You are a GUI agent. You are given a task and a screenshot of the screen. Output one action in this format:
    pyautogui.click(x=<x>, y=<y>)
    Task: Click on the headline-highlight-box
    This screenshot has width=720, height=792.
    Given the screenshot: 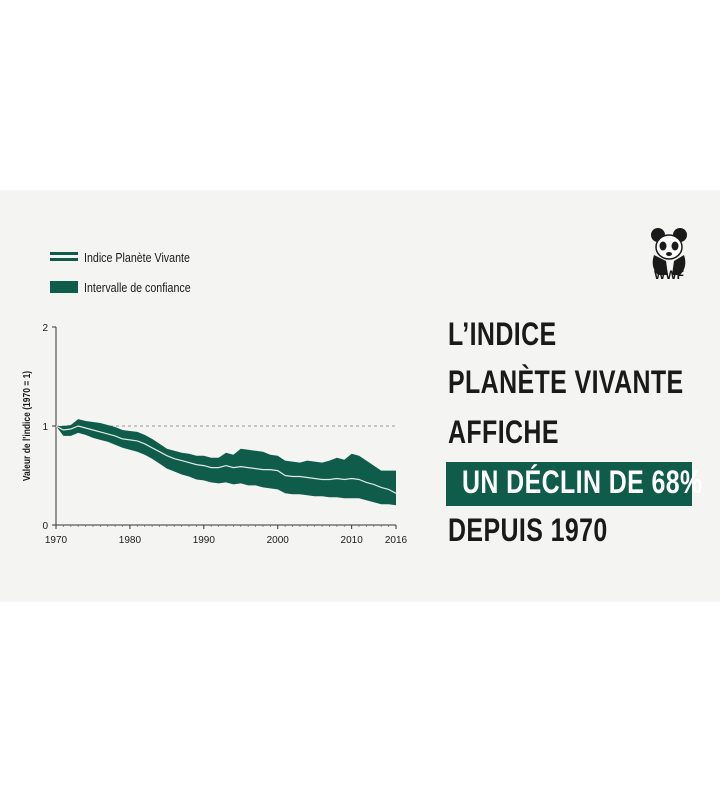 What is the action you would take?
    pyautogui.click(x=569, y=484)
    